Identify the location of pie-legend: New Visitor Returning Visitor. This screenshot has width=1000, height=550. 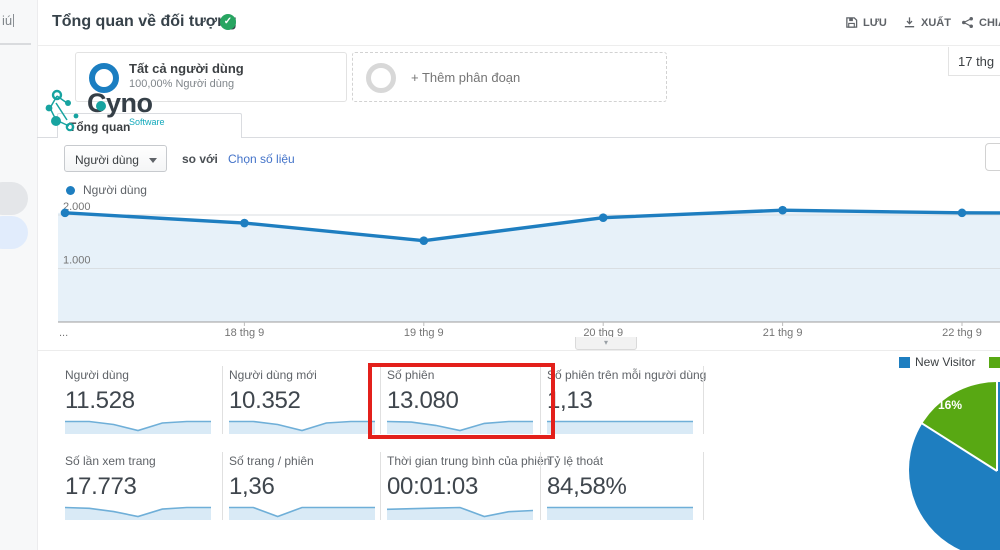
(949, 362).